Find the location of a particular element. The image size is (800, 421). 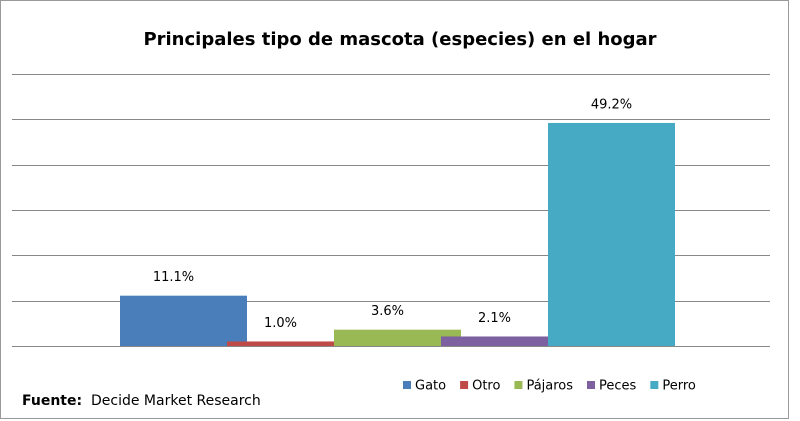

value-label: 11.1% is located at coordinates (173, 277).